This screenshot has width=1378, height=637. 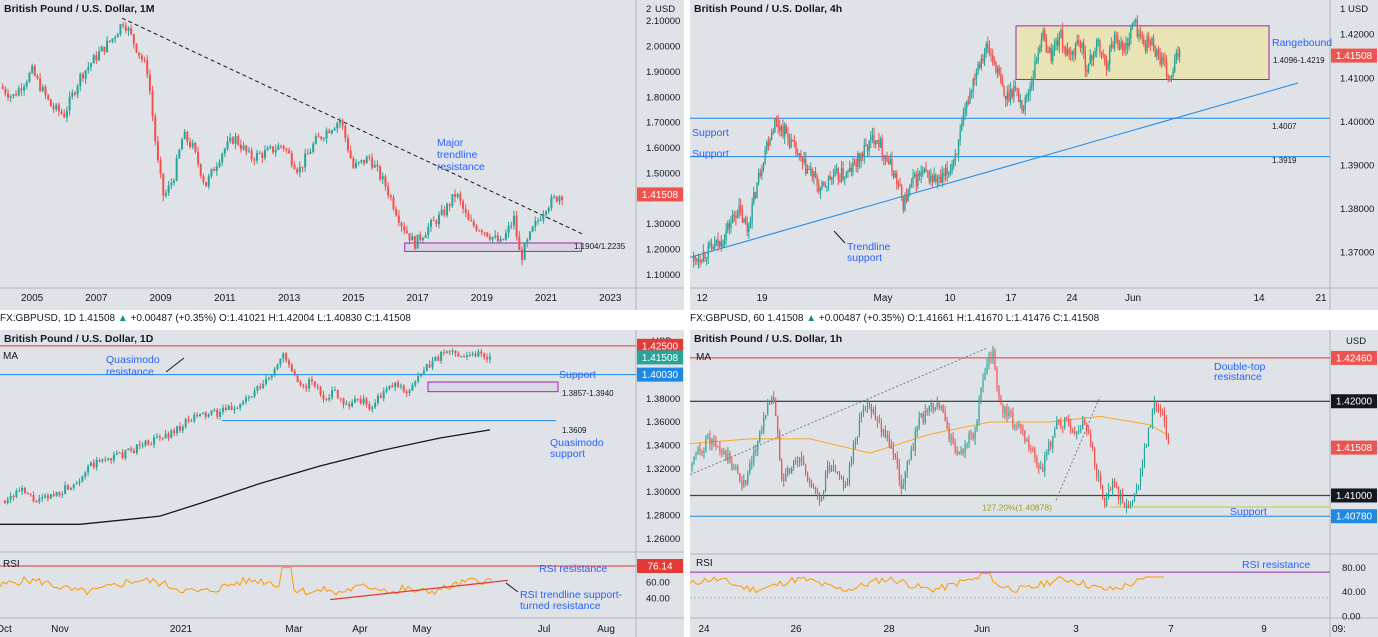 What do you see at coordinates (1357, 35) in the screenshot?
I see `4h-y-tick-5: 1.42000` at bounding box center [1357, 35].